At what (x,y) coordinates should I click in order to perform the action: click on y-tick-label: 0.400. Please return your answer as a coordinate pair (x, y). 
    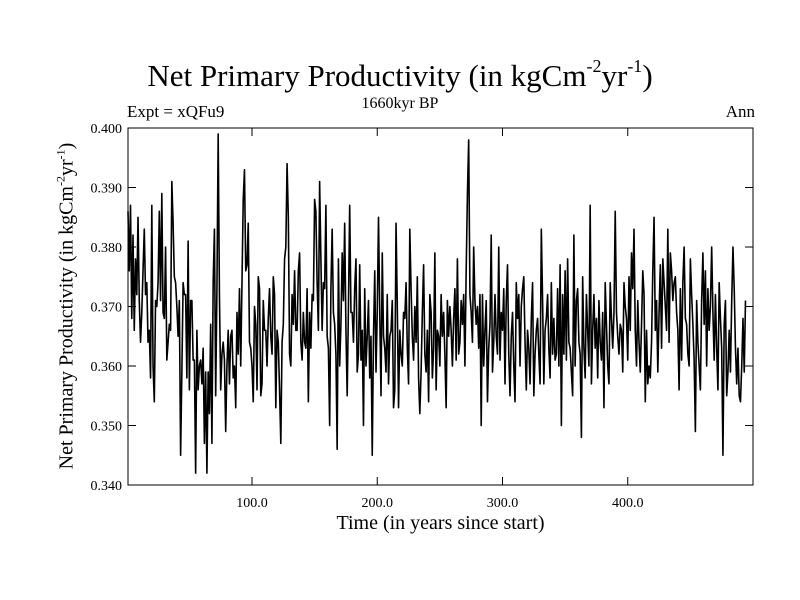
    Looking at the image, I should click on (107, 129).